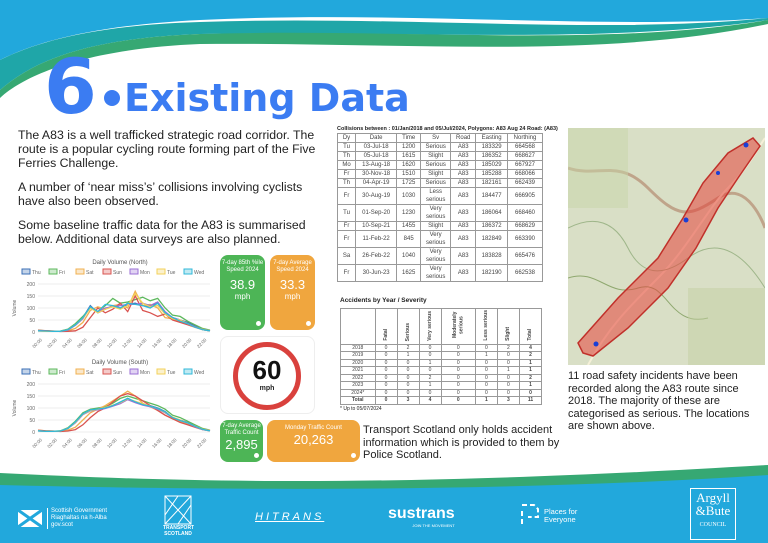 The width and height of the screenshot is (768, 543). Describe the element at coordinates (666, 246) in the screenshot. I see `accident-location-map` at that location.